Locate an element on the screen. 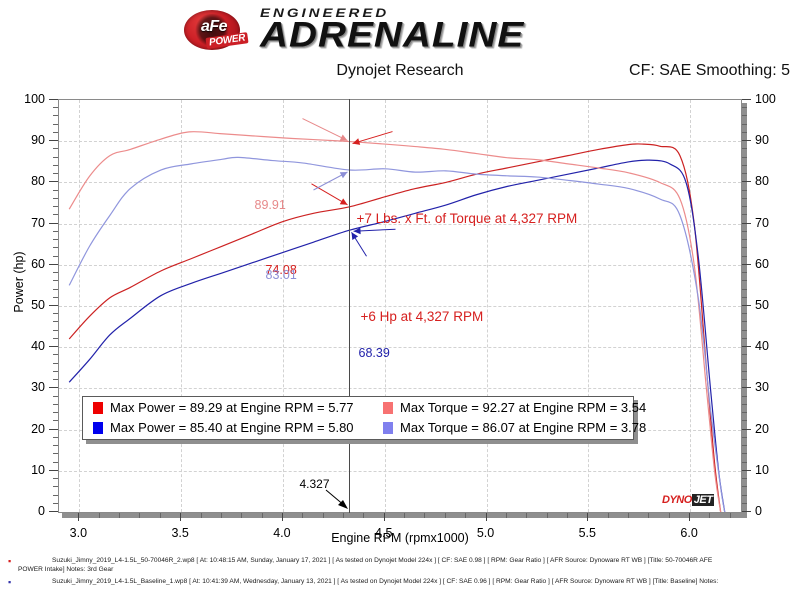  y-tick-label-left: 50 is located at coordinates (38, 305).